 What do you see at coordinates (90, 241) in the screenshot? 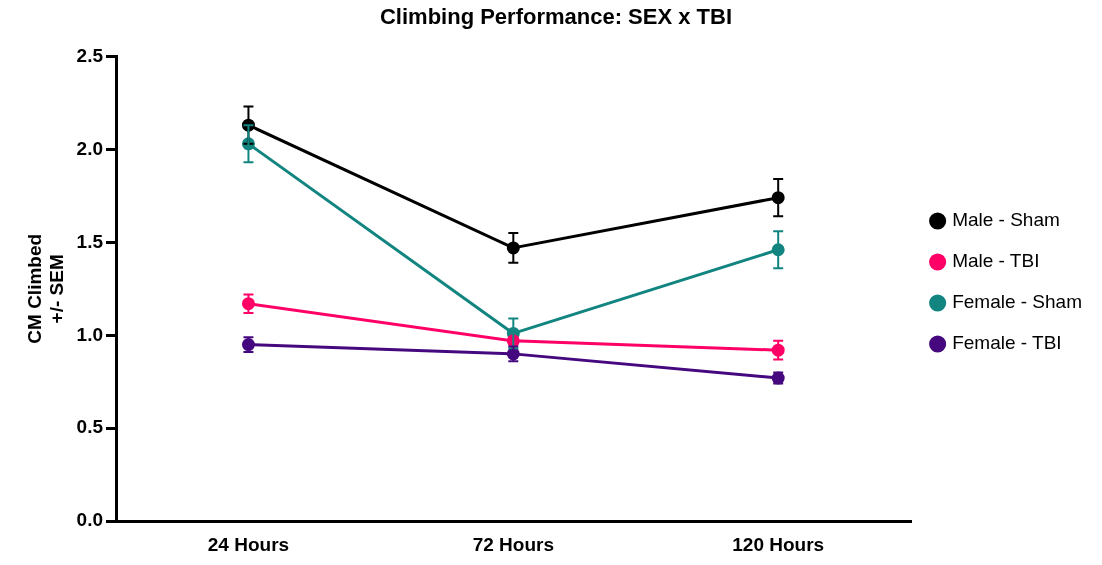
I see `y-tick-label: 1.5` at bounding box center [90, 241].